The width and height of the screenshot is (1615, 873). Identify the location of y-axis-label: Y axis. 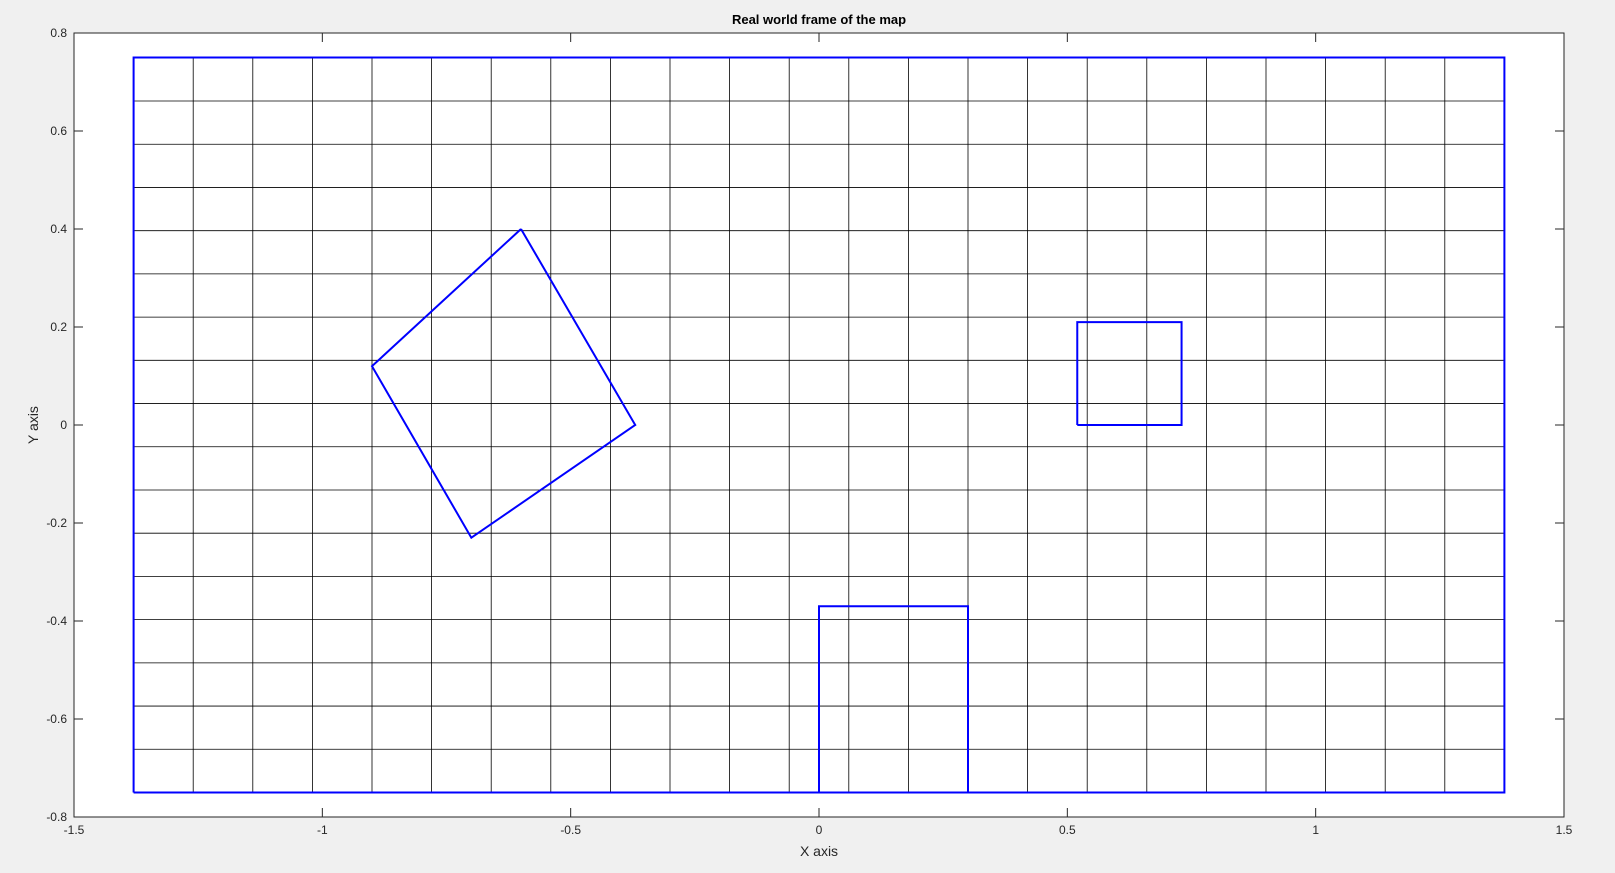
(33, 425).